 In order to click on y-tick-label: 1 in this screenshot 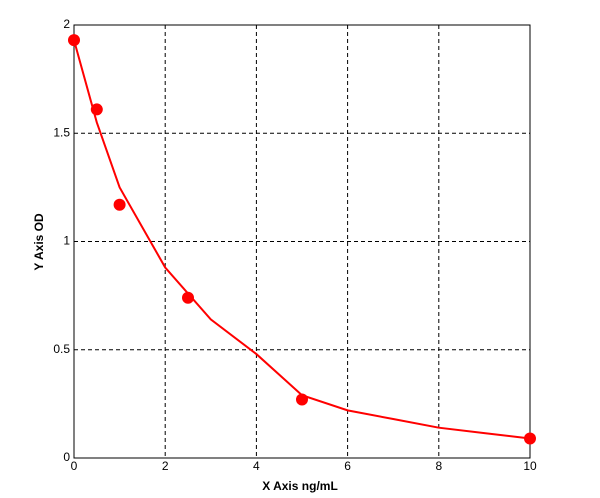, I will do `click(66, 241)`.